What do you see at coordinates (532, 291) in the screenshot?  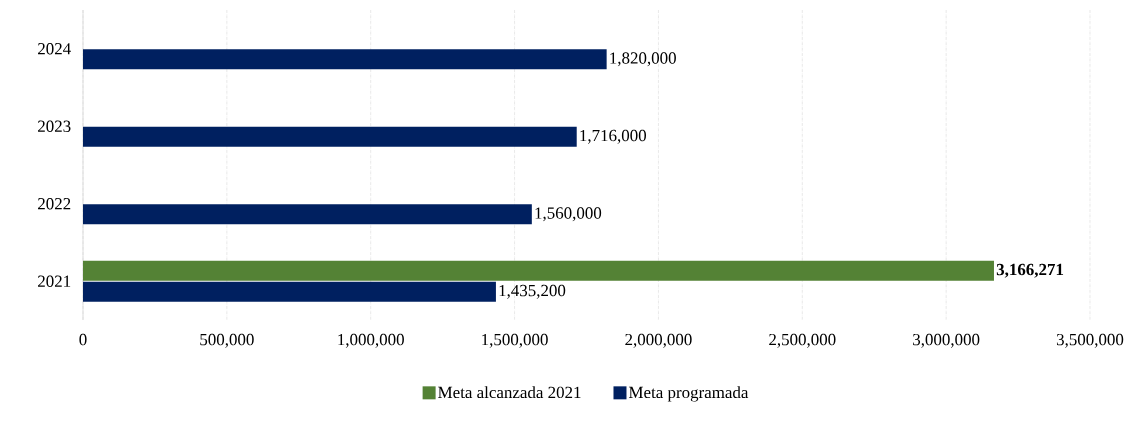 I see `data-label: 1,435,200` at bounding box center [532, 291].